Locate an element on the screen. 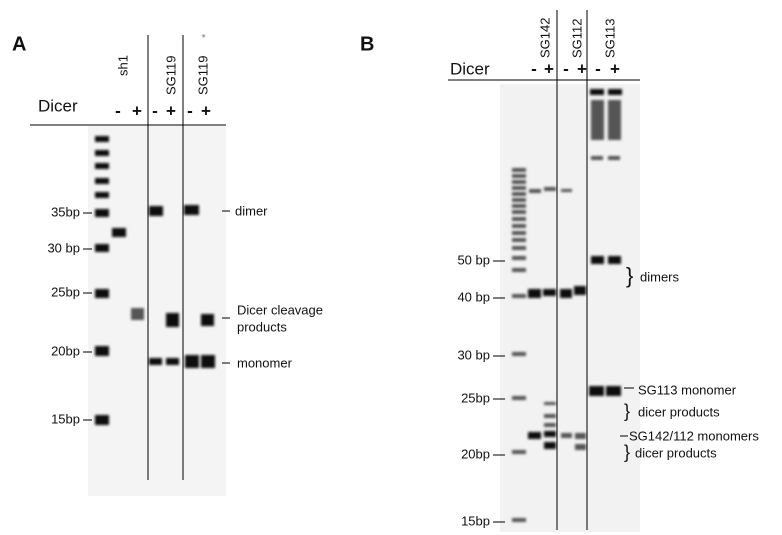 The width and height of the screenshot is (782, 535). lane-label: sh1 is located at coordinates (122, 65).